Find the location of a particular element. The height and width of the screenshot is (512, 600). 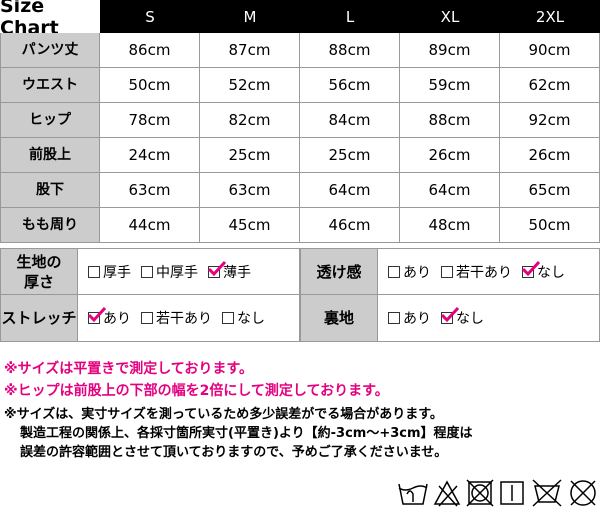

size-value: 87cm is located at coordinates (250, 50).